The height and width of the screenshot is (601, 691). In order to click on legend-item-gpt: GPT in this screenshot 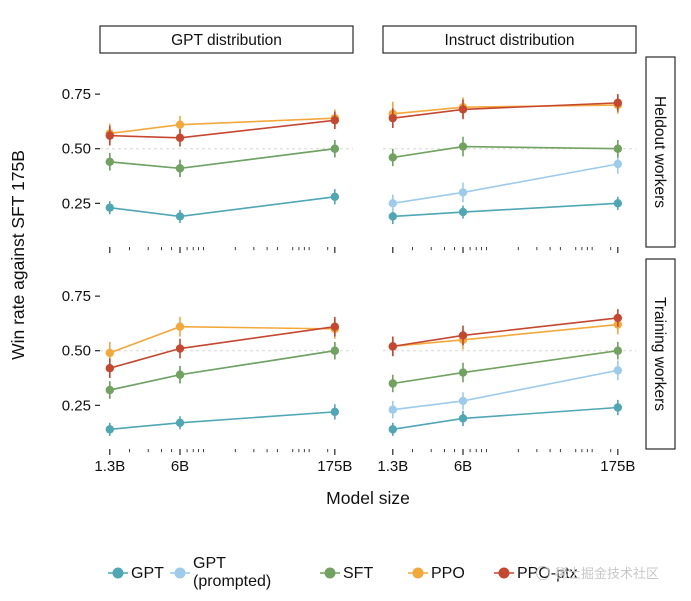, I will do `click(136, 573)`.